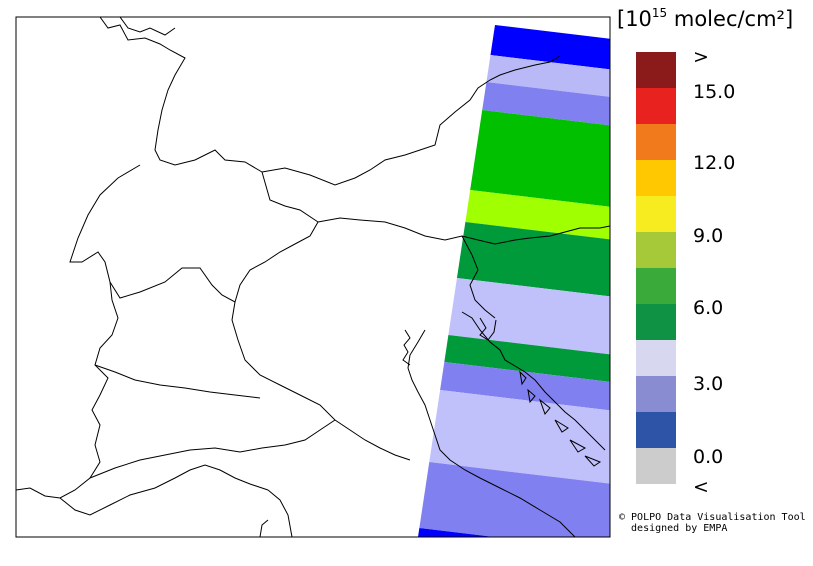  I want to click on colorbar, so click(656, 268).